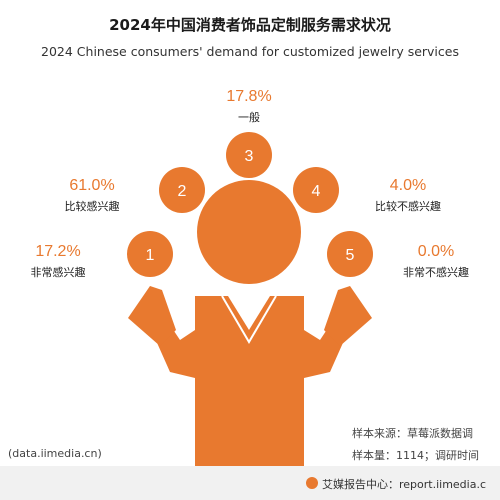 The width and height of the screenshot is (500, 500). What do you see at coordinates (312, 483) in the screenshot?
I see `iimedia-logo-icon` at bounding box center [312, 483].